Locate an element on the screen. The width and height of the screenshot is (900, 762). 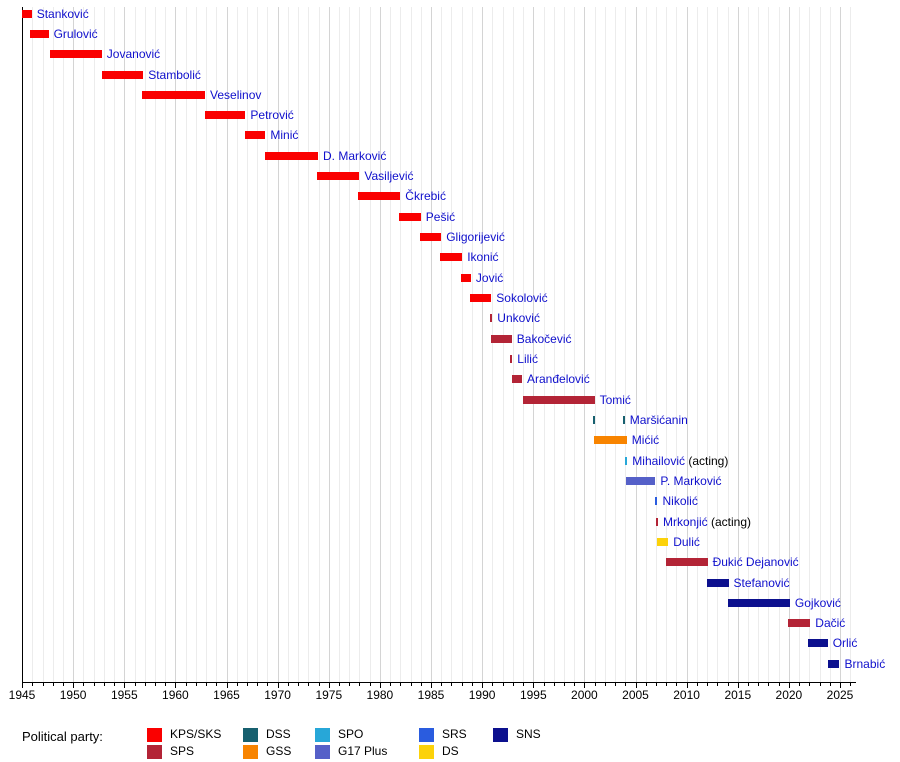
axis-year-label: 1990 is located at coordinates (482, 695).